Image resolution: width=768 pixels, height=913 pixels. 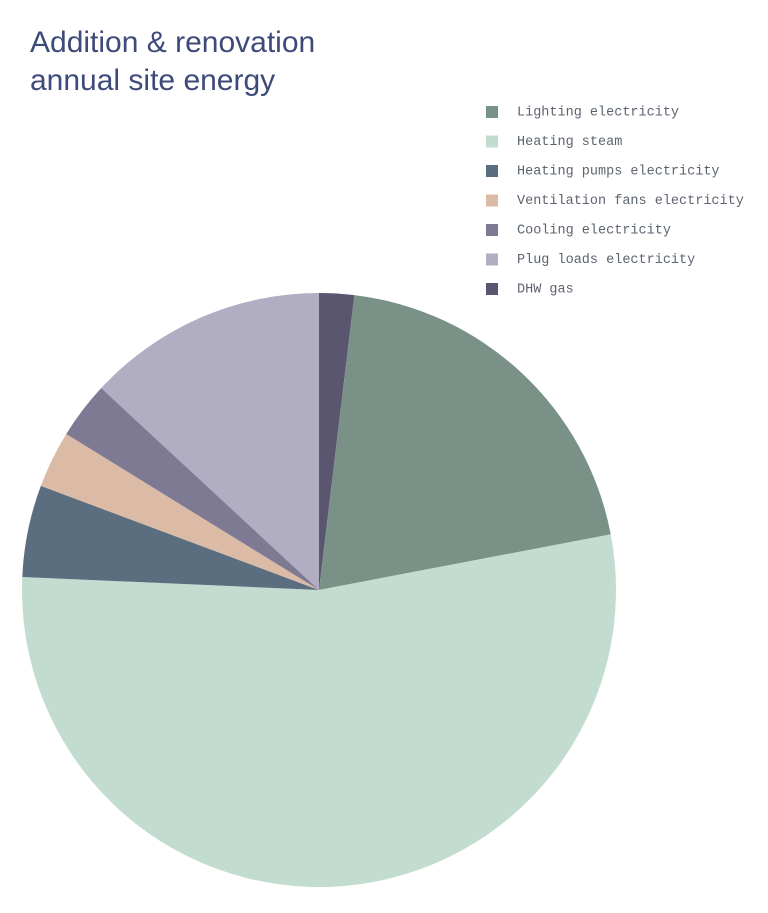 What do you see at coordinates (152, 80) in the screenshot?
I see `chart-title: annual site energy` at bounding box center [152, 80].